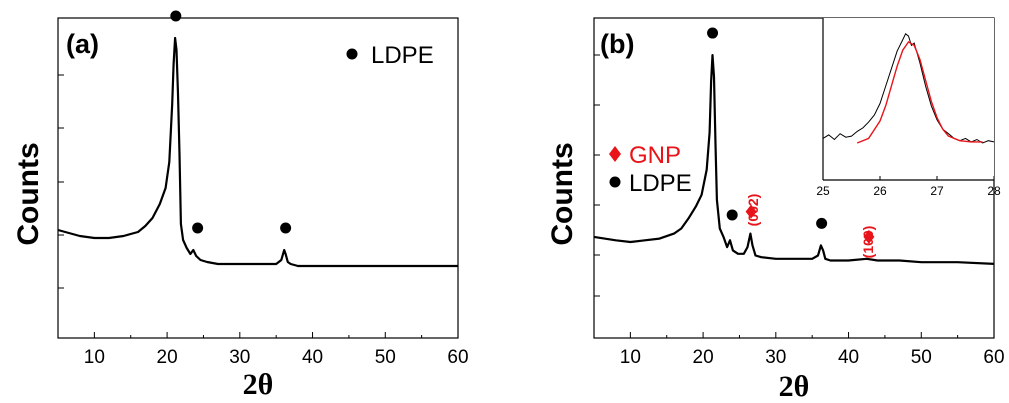  I want to click on panel-b-inset-x-ticks: 25 26 27 28, so click(908, 187).